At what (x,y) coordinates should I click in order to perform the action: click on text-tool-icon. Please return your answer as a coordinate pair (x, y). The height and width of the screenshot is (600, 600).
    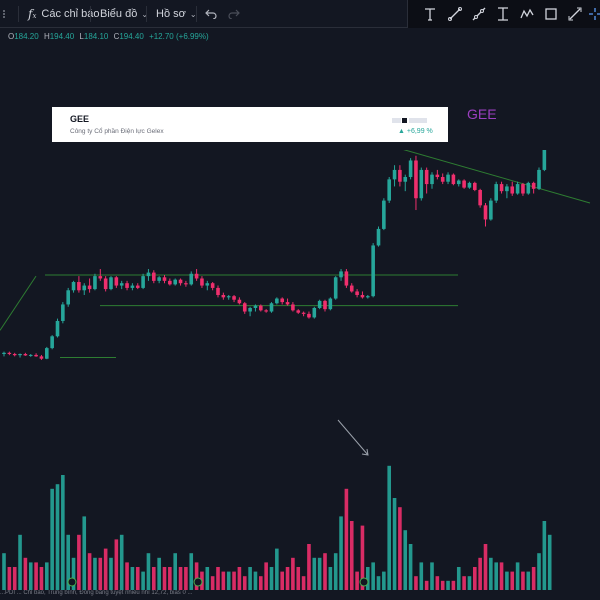
    Looking at the image, I should click on (430, 14).